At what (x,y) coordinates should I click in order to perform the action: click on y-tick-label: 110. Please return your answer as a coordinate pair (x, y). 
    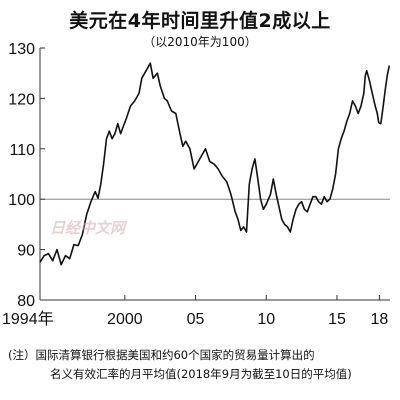
    Looking at the image, I should click on (22, 150).